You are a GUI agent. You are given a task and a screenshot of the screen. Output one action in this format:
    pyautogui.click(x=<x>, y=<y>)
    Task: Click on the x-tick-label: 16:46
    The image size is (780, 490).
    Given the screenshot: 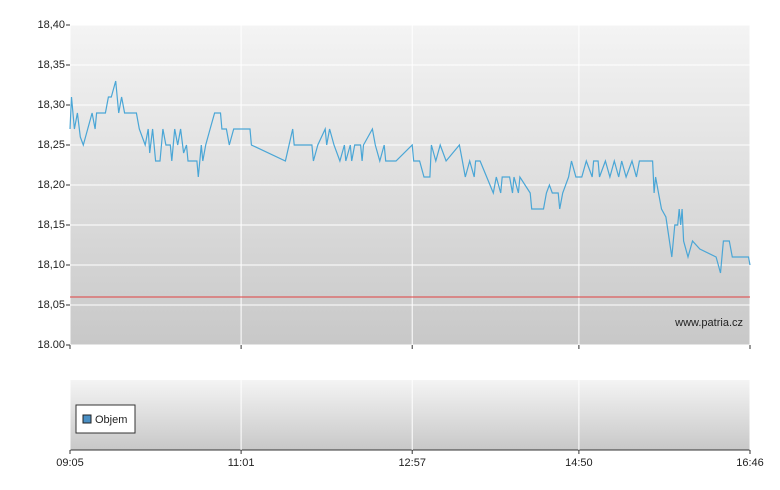 What is the action you would take?
    pyautogui.click(x=750, y=463)
    